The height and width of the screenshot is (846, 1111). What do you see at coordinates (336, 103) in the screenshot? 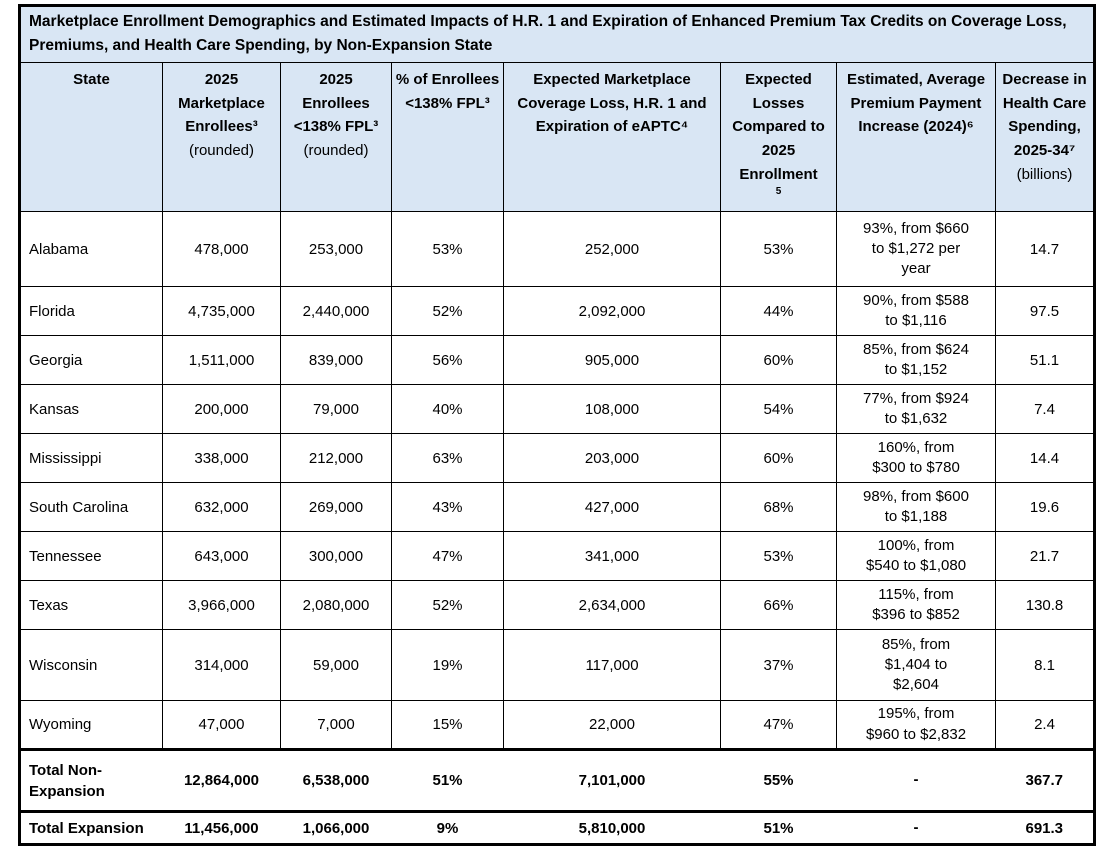
I see `column-header-label: 2025 Enrollees <138% FPL³` at bounding box center [336, 103].